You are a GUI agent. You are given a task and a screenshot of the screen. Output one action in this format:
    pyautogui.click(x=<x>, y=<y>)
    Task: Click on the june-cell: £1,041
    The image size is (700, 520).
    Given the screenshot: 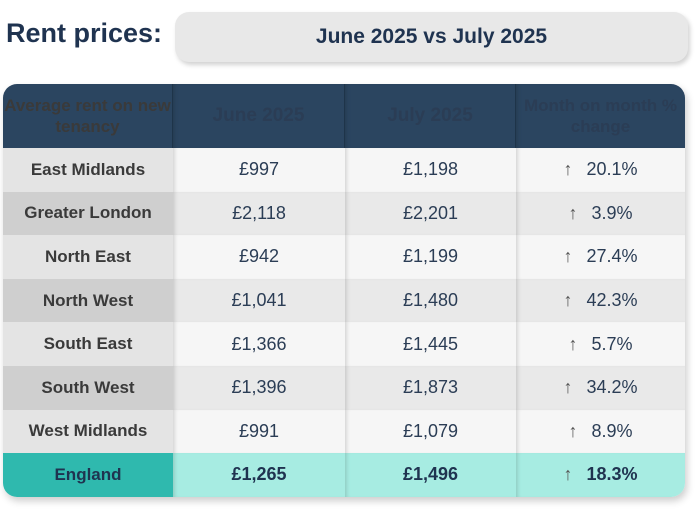 What is the action you would take?
    pyautogui.click(x=259, y=300)
    